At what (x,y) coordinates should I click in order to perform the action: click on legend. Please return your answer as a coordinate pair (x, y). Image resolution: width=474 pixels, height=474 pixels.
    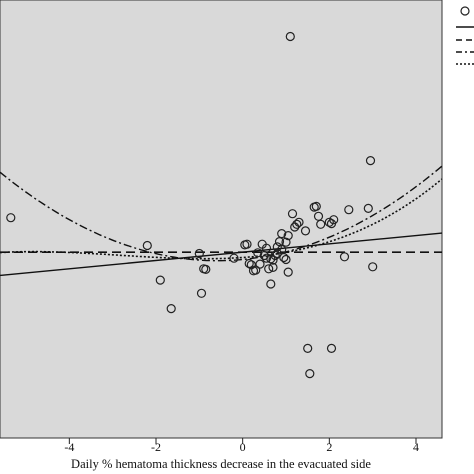
    Looking at the image, I should click on (465, 35).